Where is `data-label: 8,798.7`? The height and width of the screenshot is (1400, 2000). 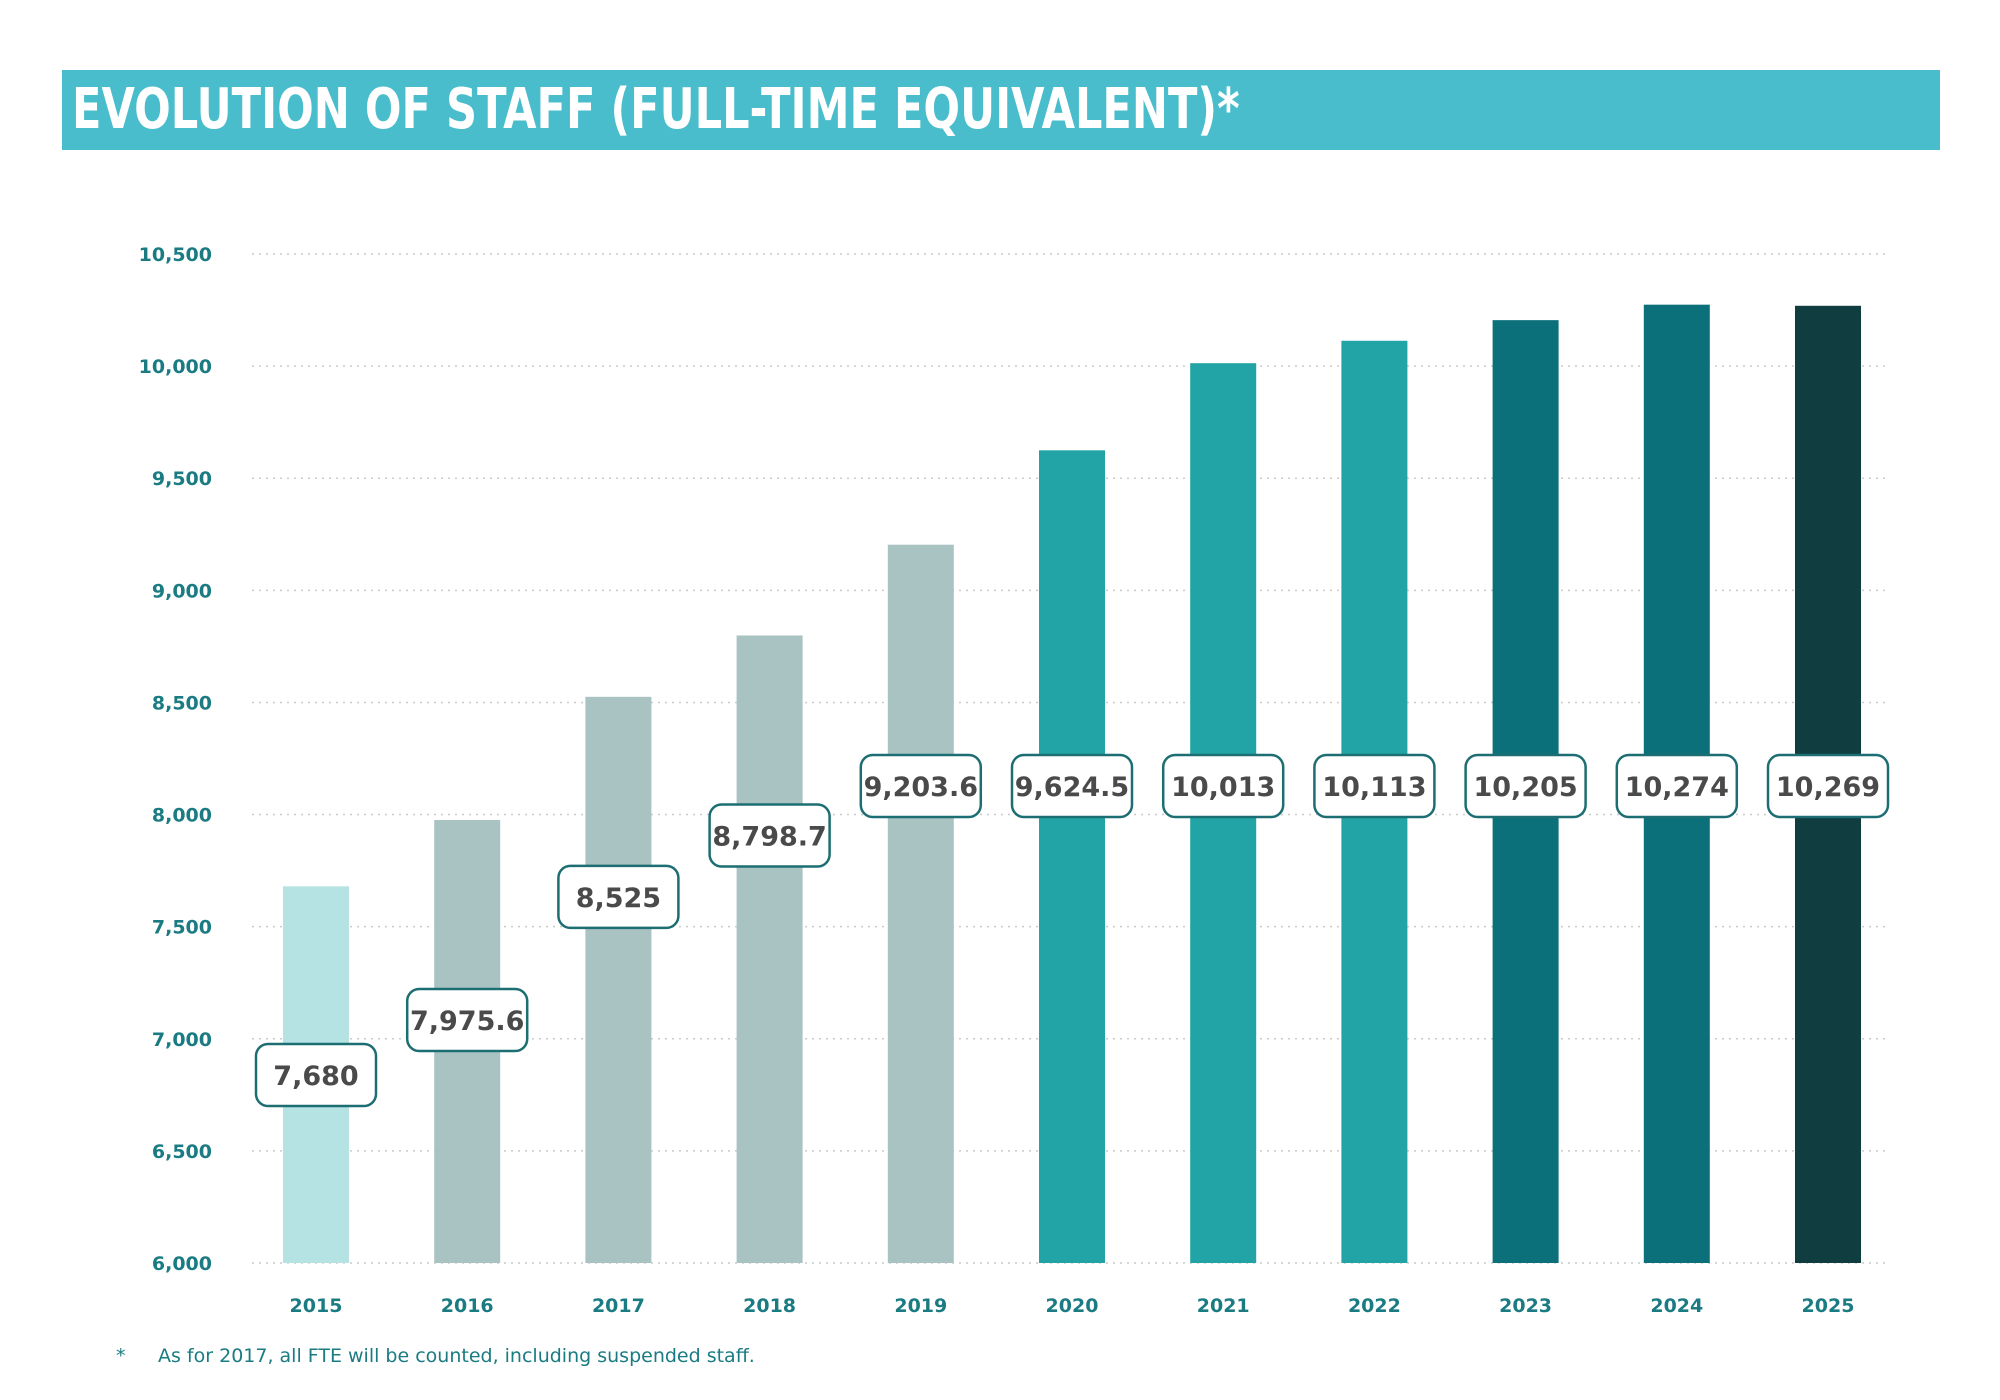
data-label: 8,798.7 is located at coordinates (769, 836).